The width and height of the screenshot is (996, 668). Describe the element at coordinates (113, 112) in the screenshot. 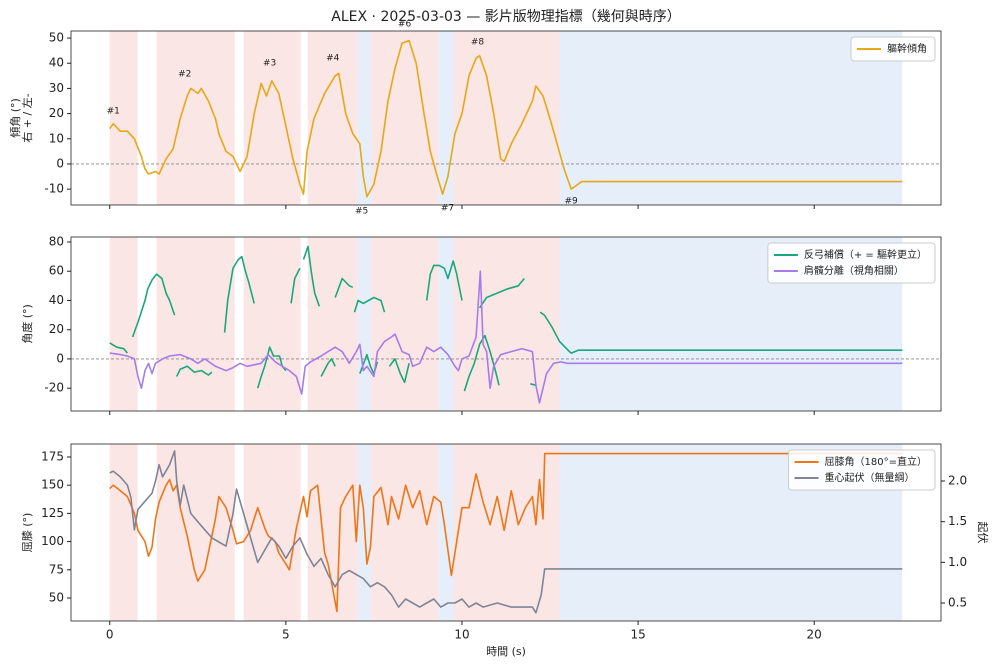

I see `event-label: #1` at that location.